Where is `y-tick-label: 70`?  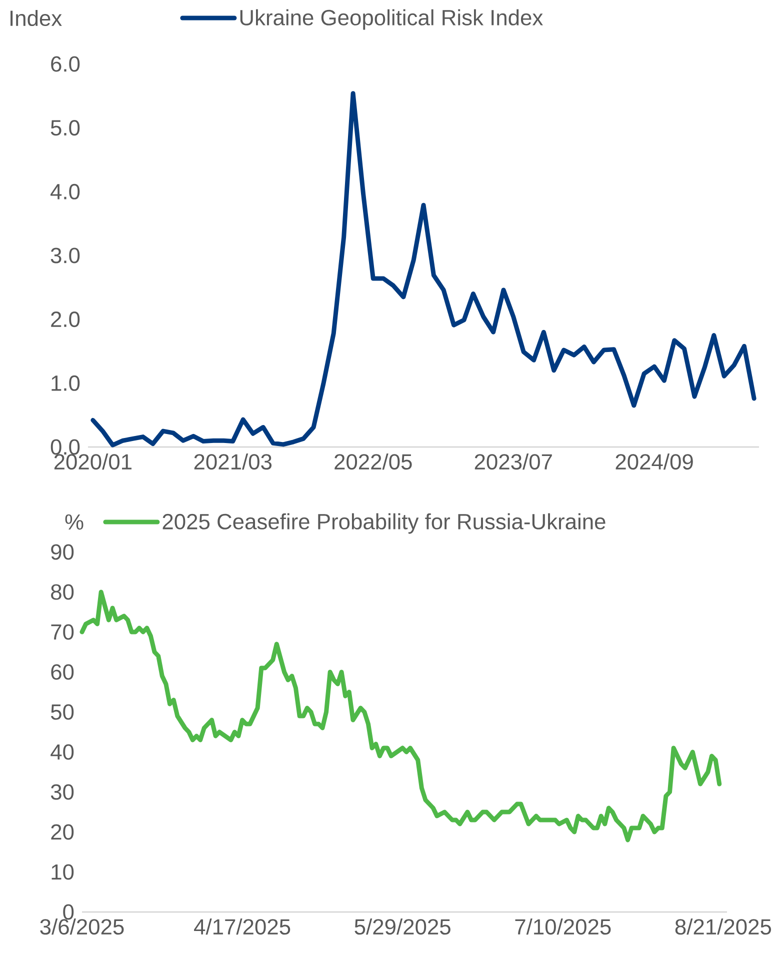 y-tick-label: 70 is located at coordinates (62, 632).